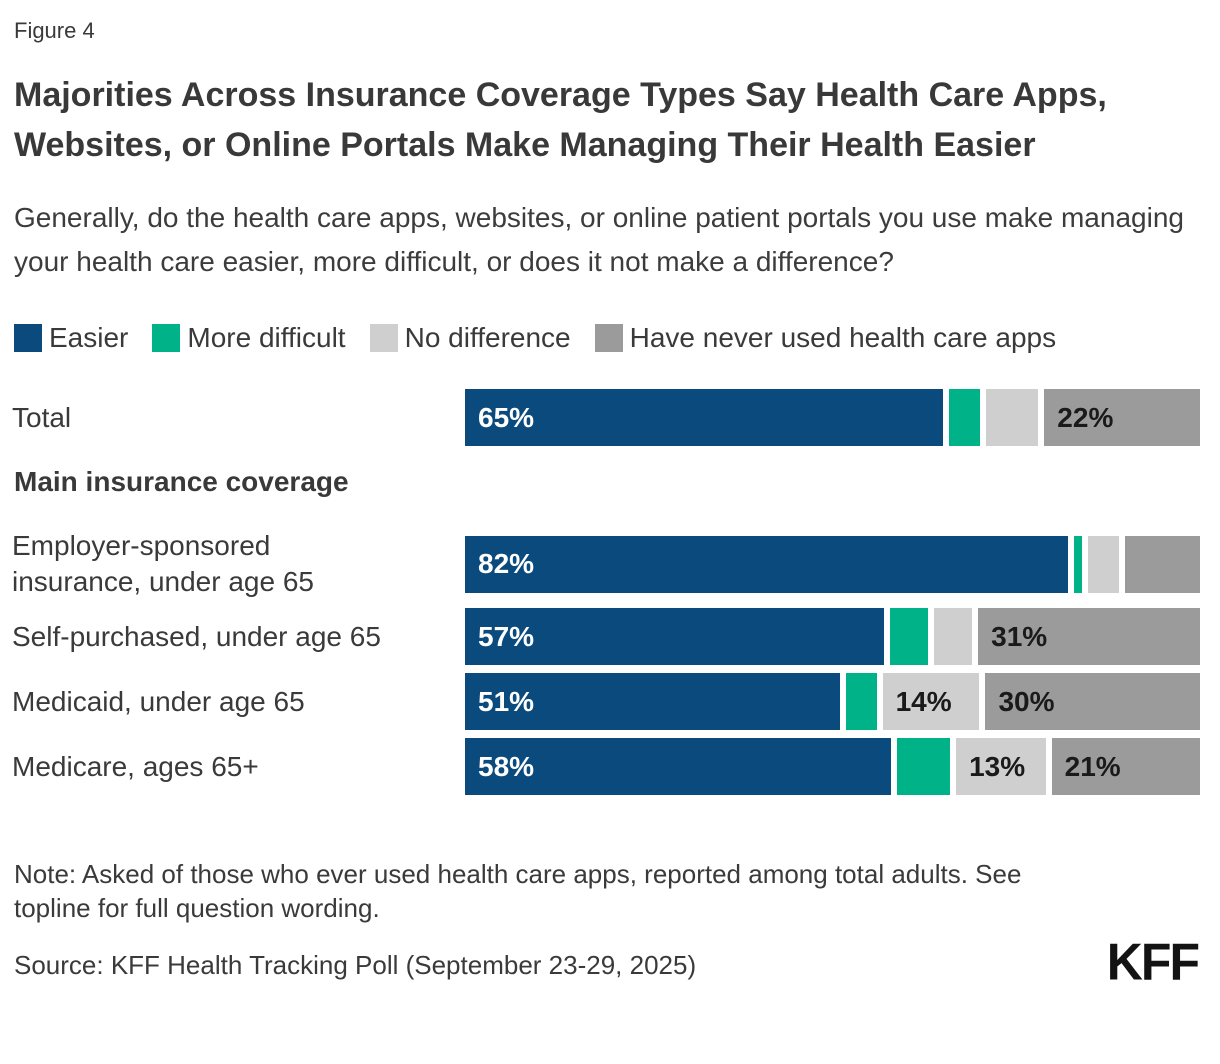 This screenshot has width=1220, height=1064. Describe the element at coordinates (42, 417) in the screenshot. I see `row-category-label: Total` at that location.